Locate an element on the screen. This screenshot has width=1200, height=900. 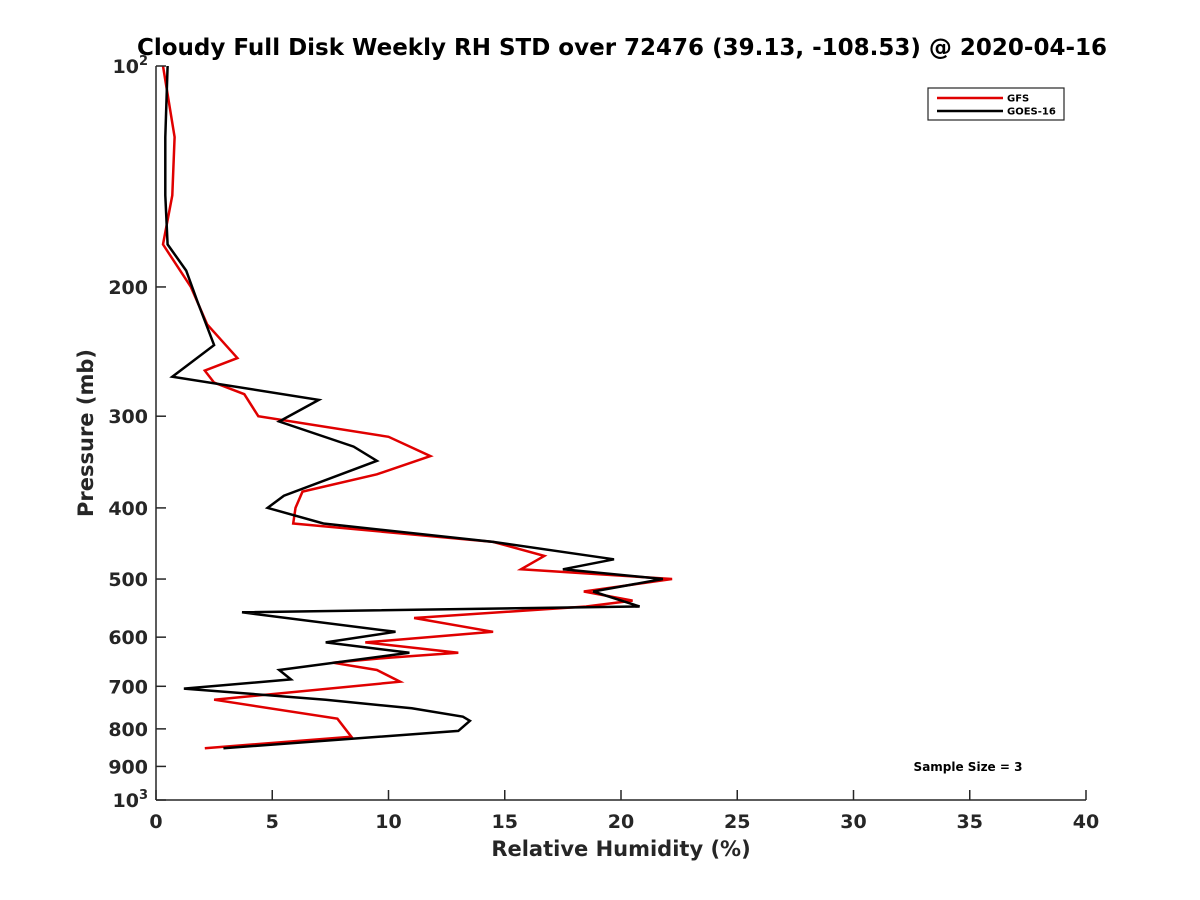
x-axis-ticks: 0 5 10 15 20 25 30 35 40 is located at coordinates (624, 811).